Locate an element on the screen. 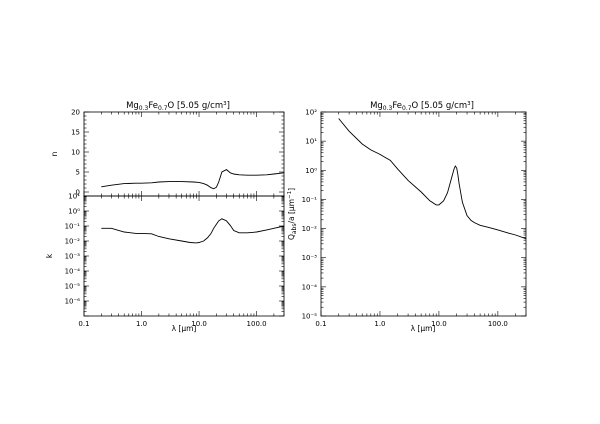 The height and width of the screenshot is (424, 600). n-x-ticks is located at coordinates (184, 154).